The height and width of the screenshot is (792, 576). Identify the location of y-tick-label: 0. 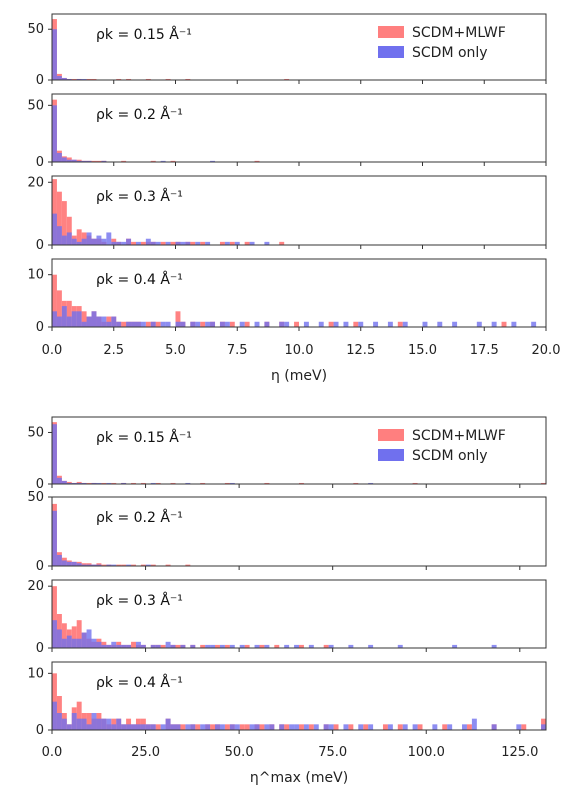
(40, 327).